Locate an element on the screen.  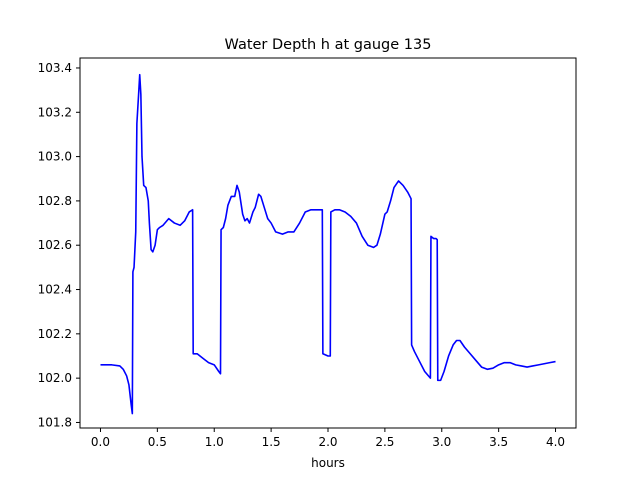
x-tick-label: 0.0 is located at coordinates (100, 442).